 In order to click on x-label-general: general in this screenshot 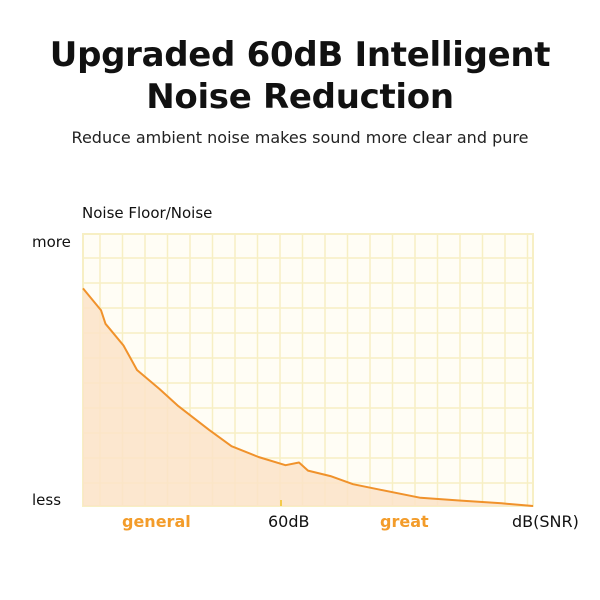, I will do `click(156, 521)`.